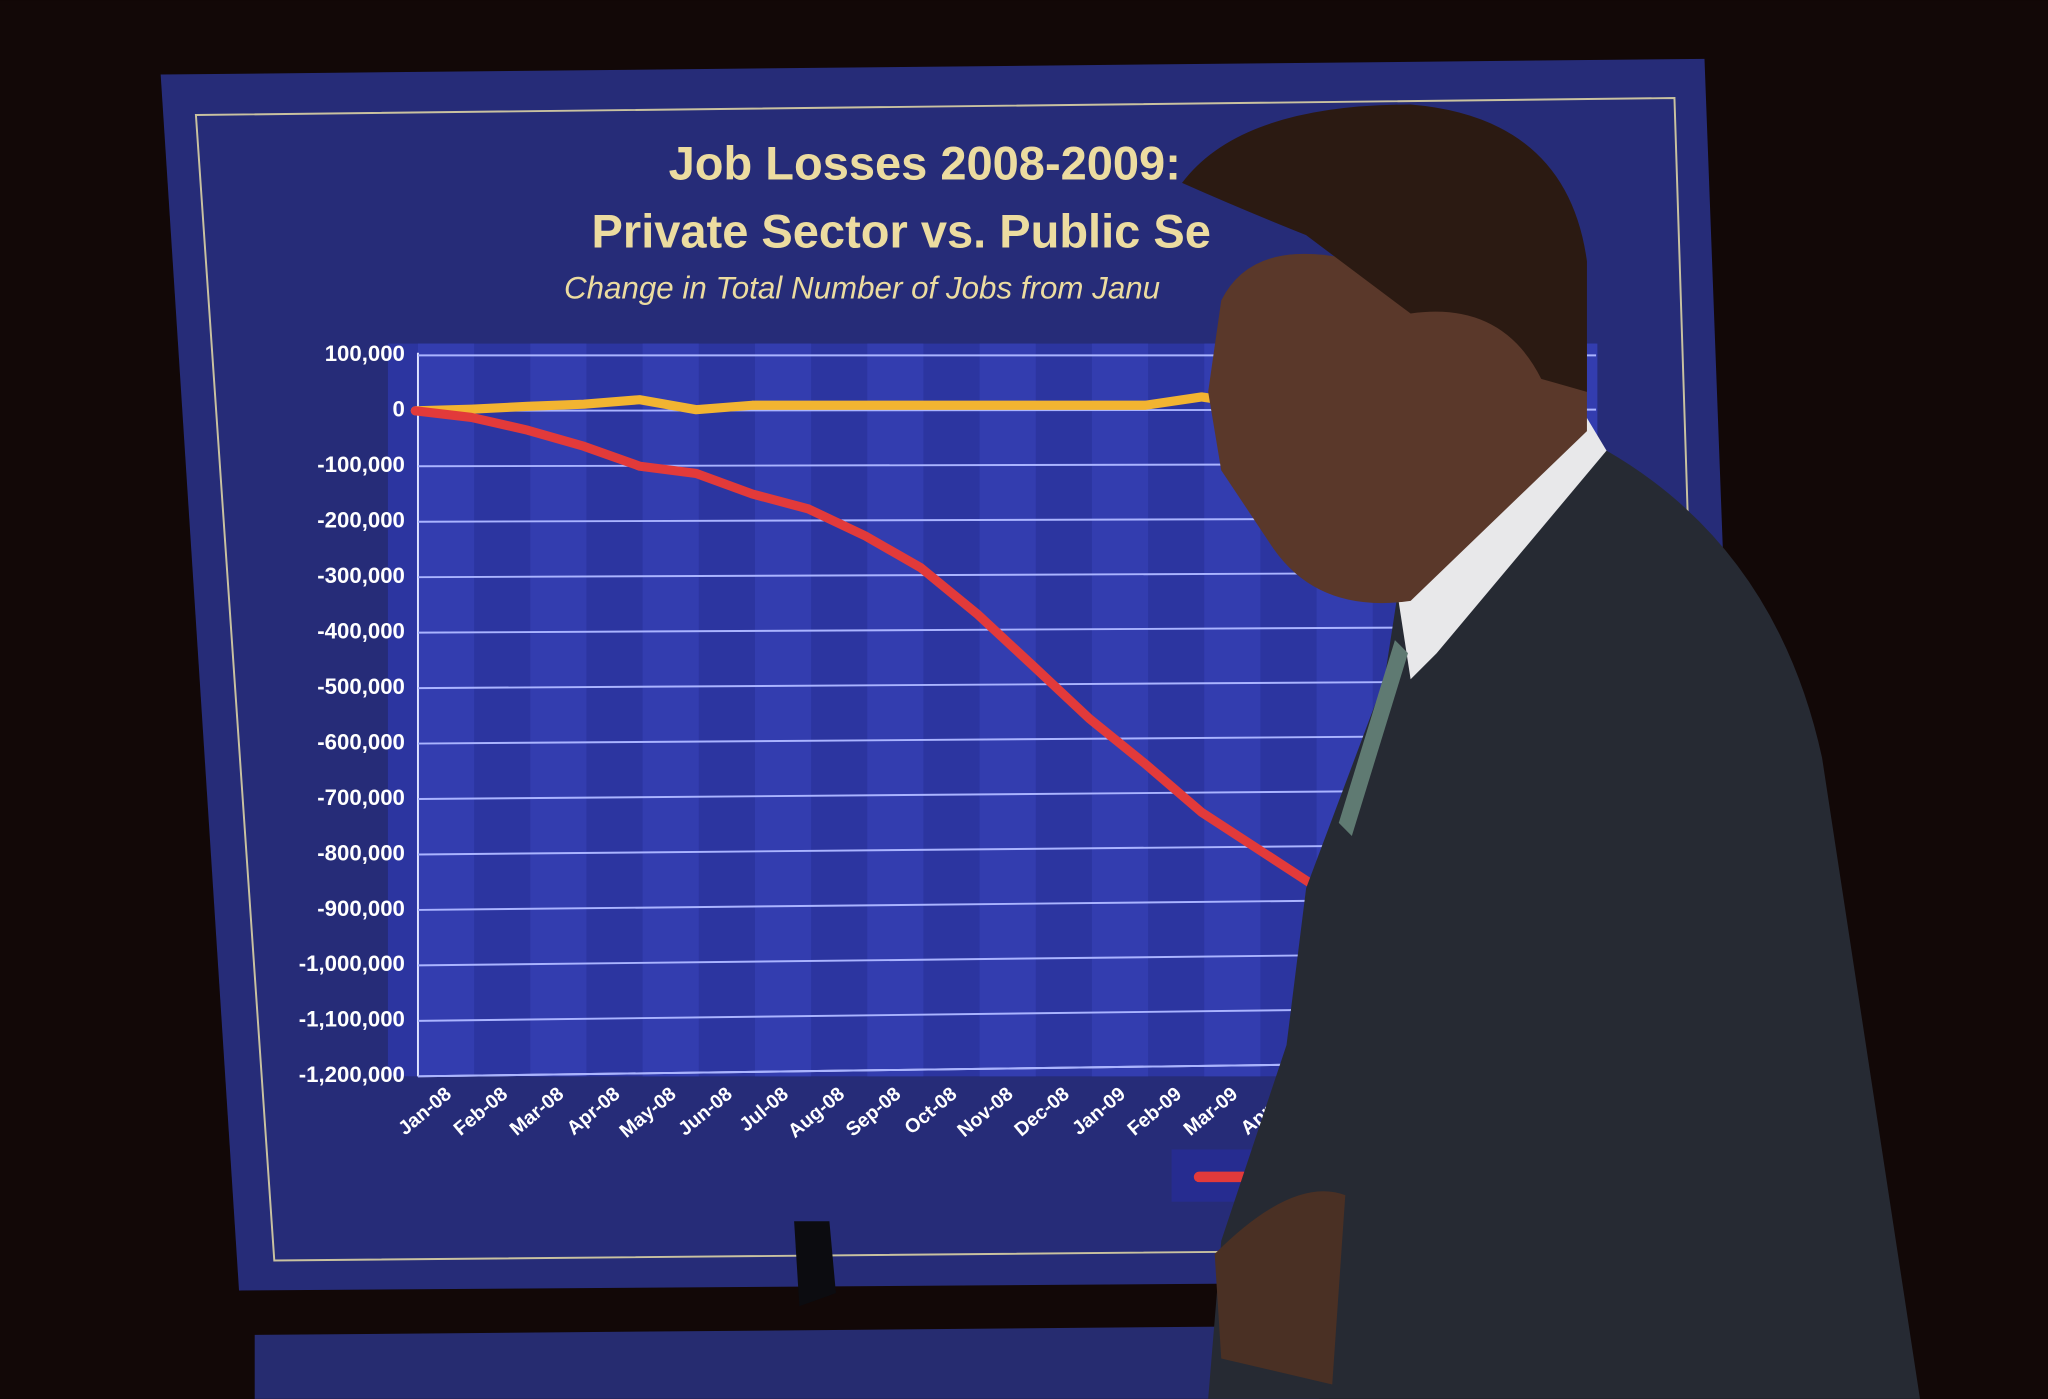 The height and width of the screenshot is (1399, 2048). Describe the element at coordinates (815, 1264) in the screenshot. I see `easel-clip` at that location.